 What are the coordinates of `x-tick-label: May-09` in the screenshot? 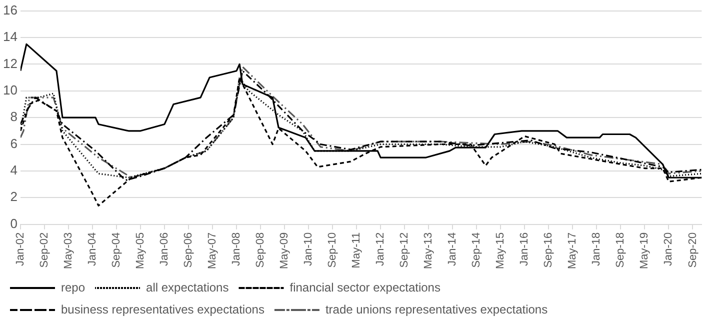 It's located at (284, 251).